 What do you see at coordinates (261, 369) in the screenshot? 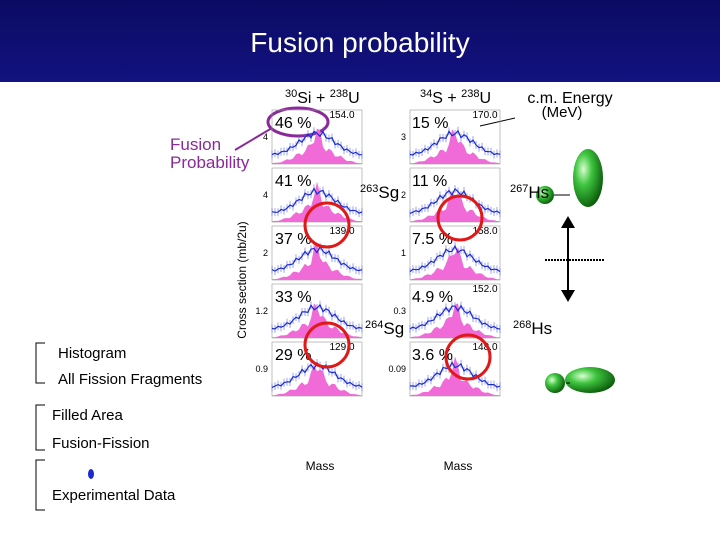
I see `tick-label: 0.9` at bounding box center [261, 369].